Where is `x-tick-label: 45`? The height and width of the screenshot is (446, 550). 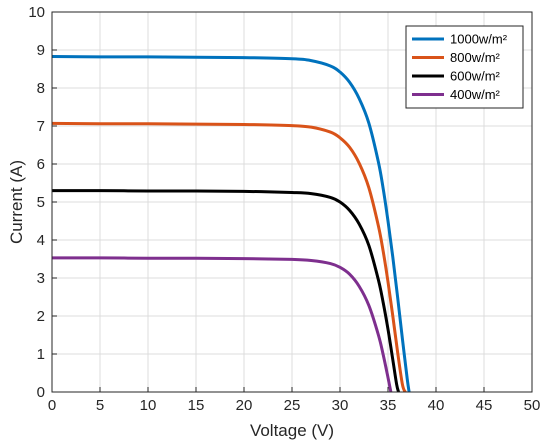
x-tick-label: 45 is located at coordinates (484, 405).